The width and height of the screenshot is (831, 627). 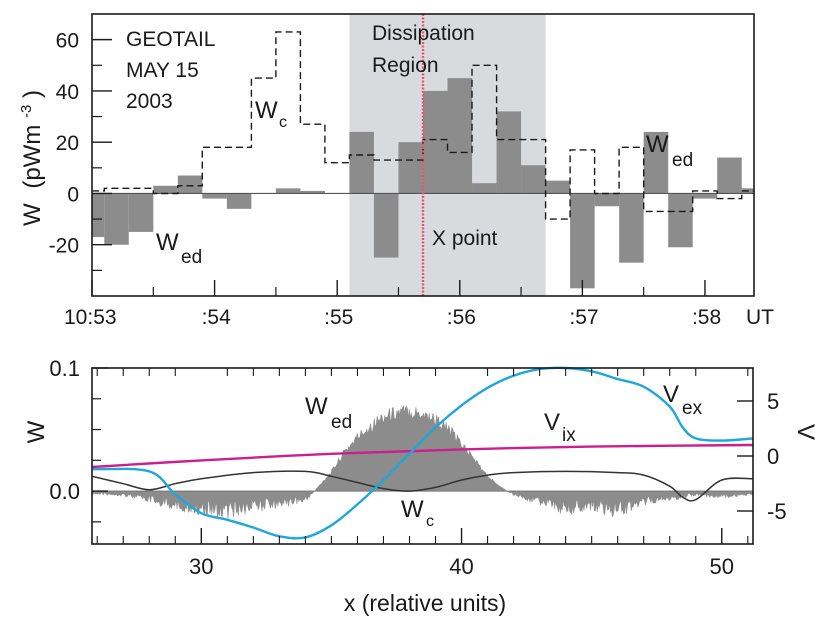 What do you see at coordinates (32, 157) in the screenshot?
I see `top-ylabel-unit: (pWm` at bounding box center [32, 157].